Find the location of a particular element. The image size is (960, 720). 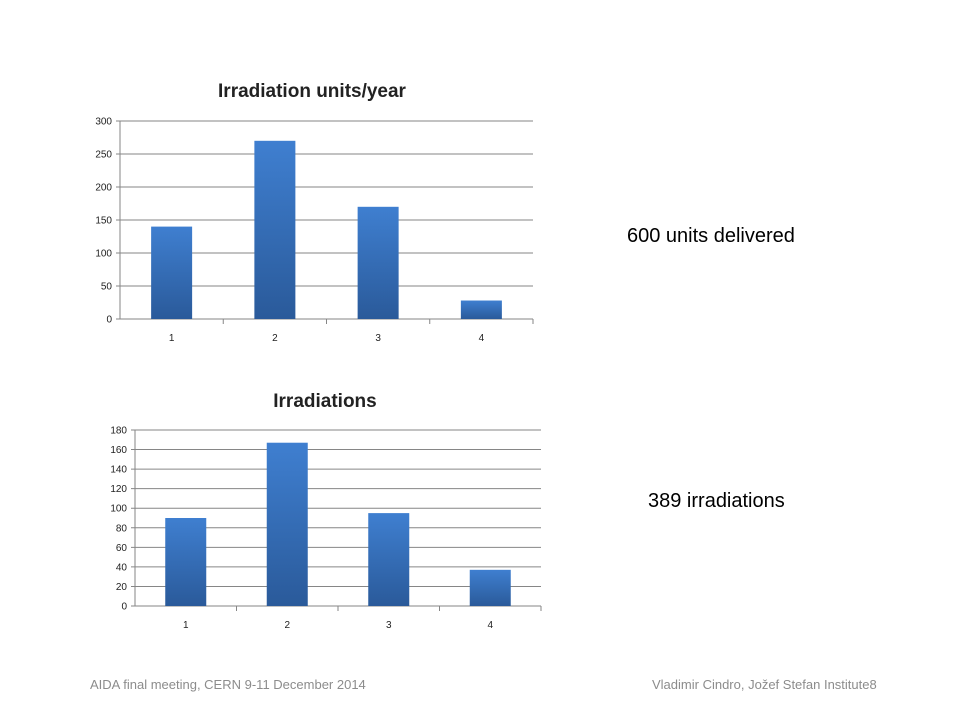

y-tick-label: 120 is located at coordinates (118, 489).